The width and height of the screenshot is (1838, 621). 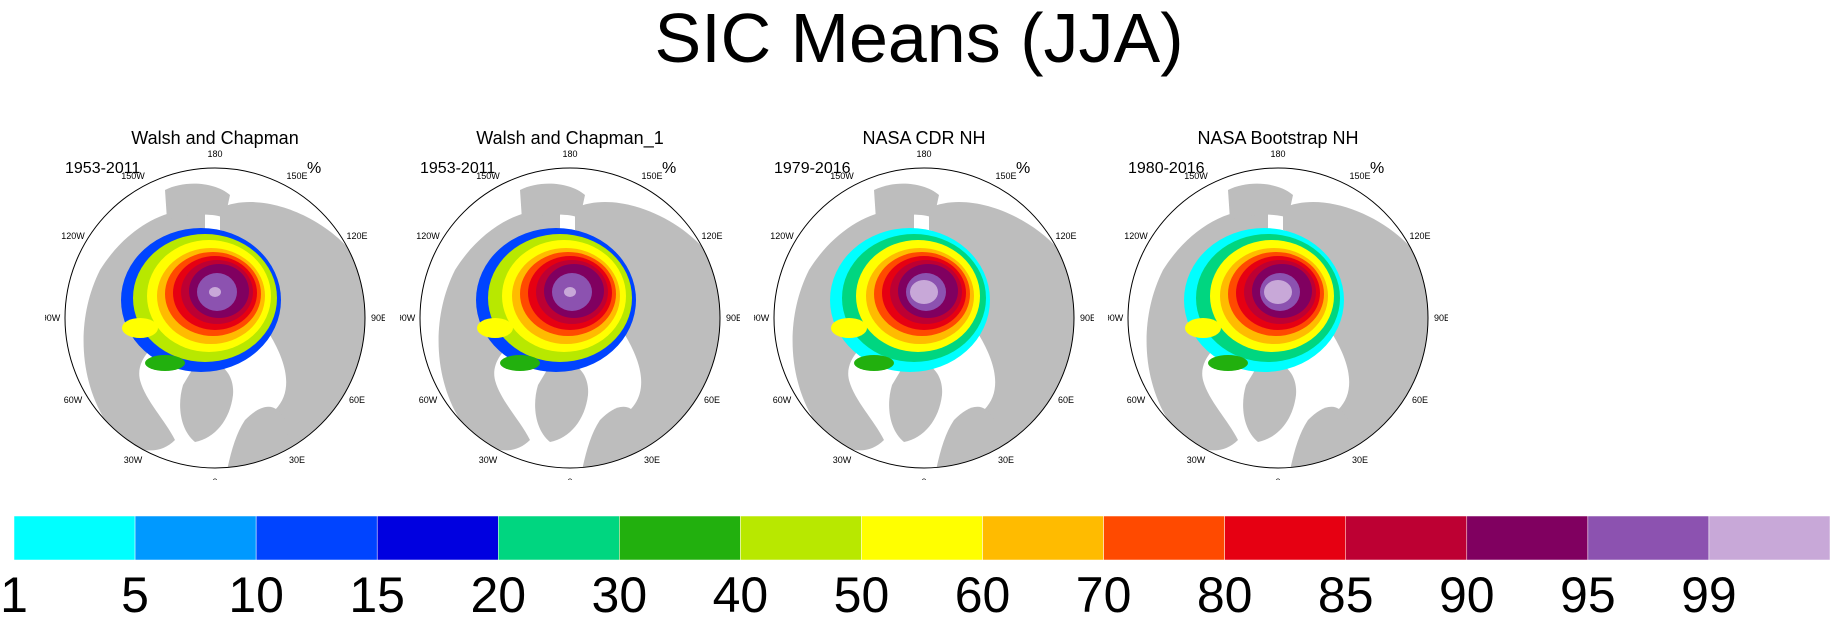 I want to click on colorbar-level-label: 60, so click(x=983, y=594).